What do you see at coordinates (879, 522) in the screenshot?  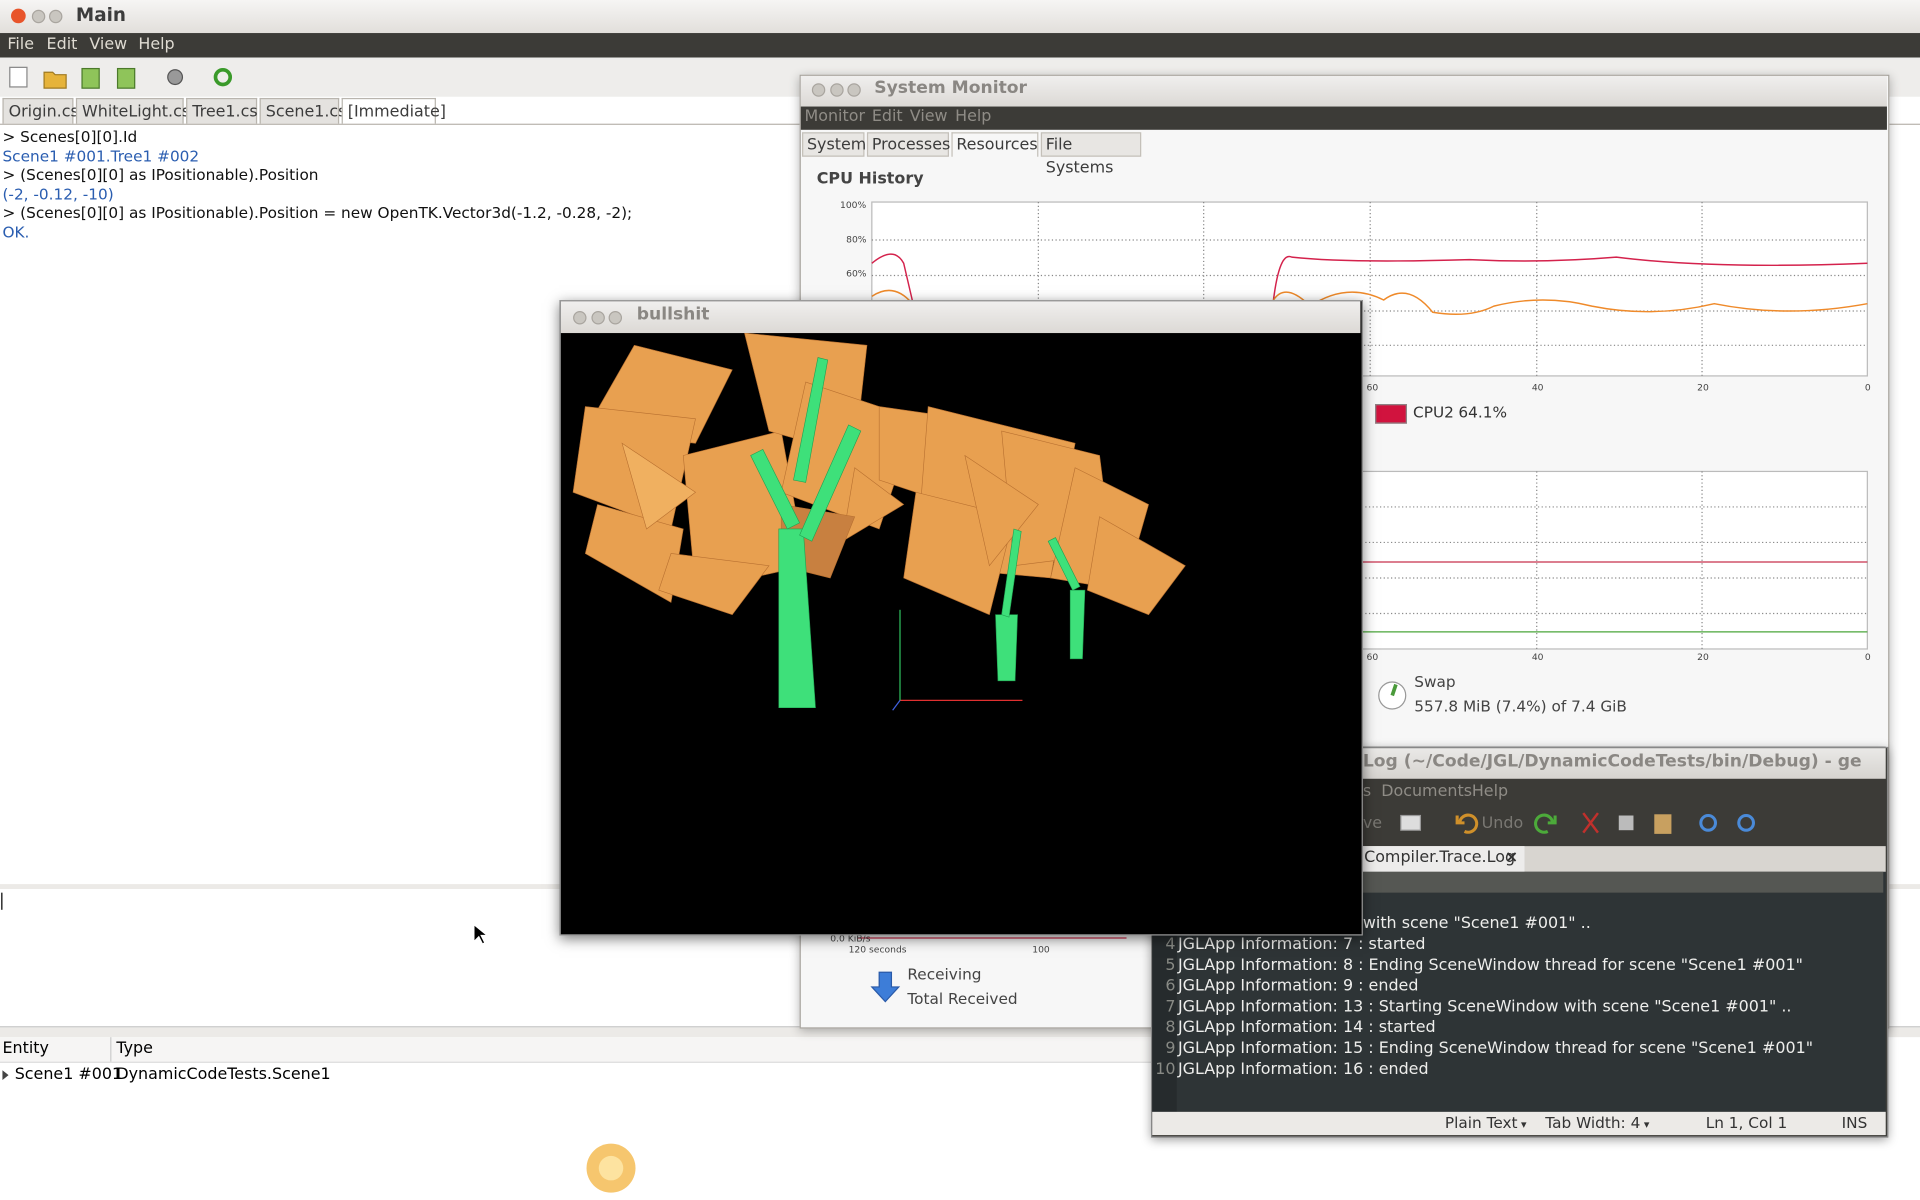 I see `scene-render` at bounding box center [879, 522].